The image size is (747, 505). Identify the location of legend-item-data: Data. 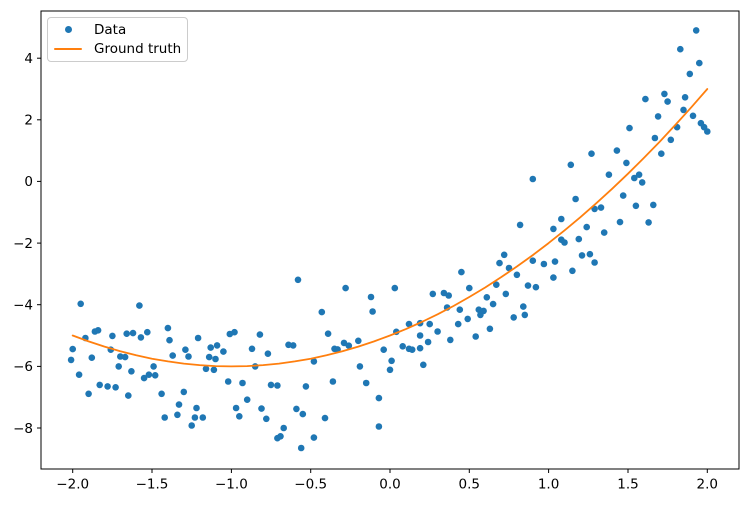
(117, 29).